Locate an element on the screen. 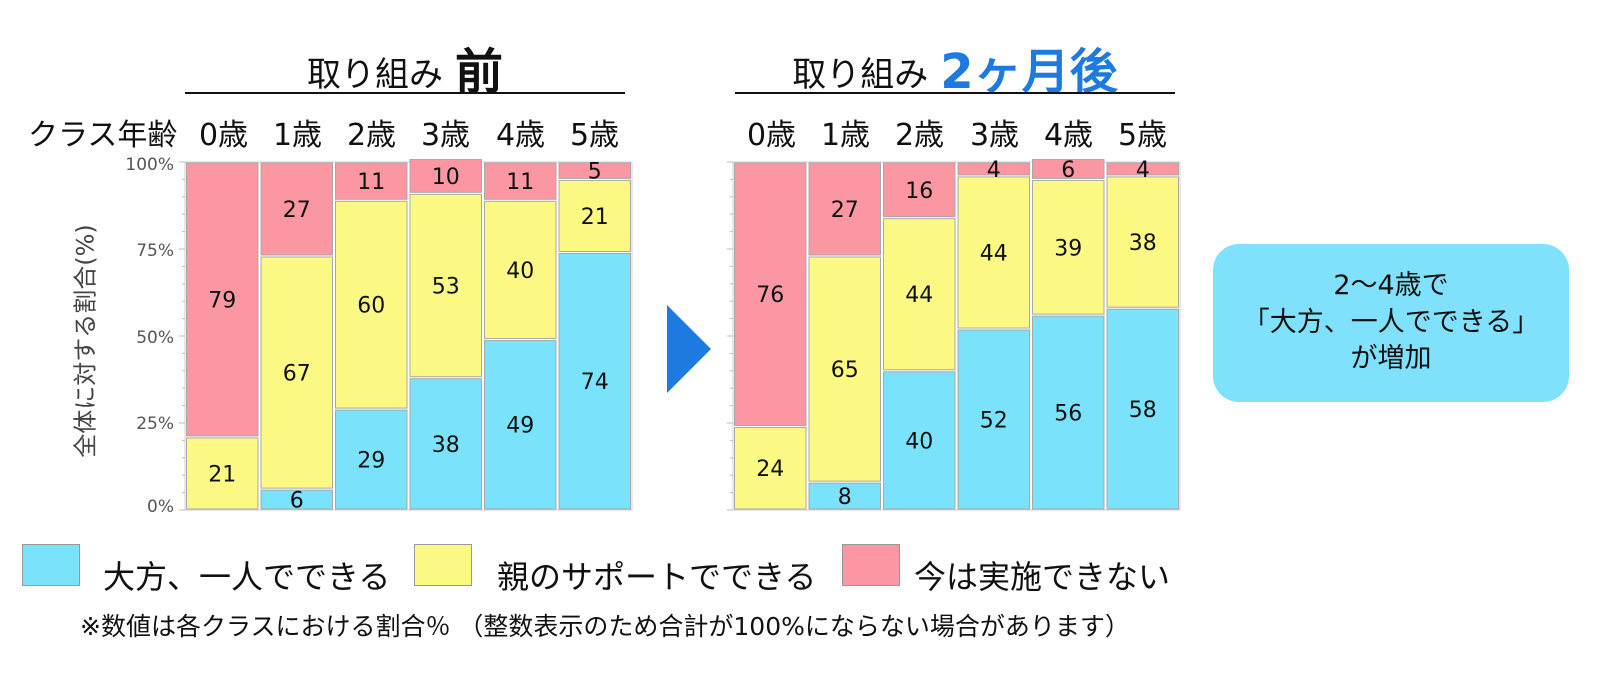 This screenshot has width=1607, height=675. before-category-4: 4歳 is located at coordinates (520, 135).